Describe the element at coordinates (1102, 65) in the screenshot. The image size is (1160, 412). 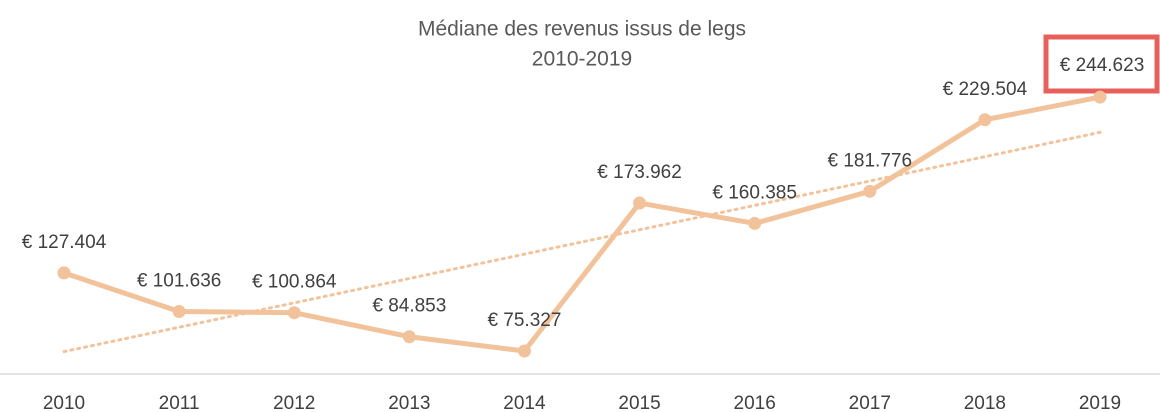
I see `data-label: € 244.623` at that location.